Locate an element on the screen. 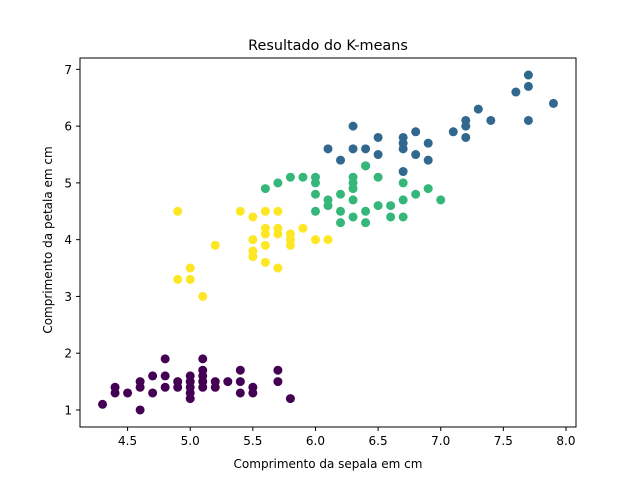 The height and width of the screenshot is (484, 640). x-tick-label: 7.5 is located at coordinates (503, 441).